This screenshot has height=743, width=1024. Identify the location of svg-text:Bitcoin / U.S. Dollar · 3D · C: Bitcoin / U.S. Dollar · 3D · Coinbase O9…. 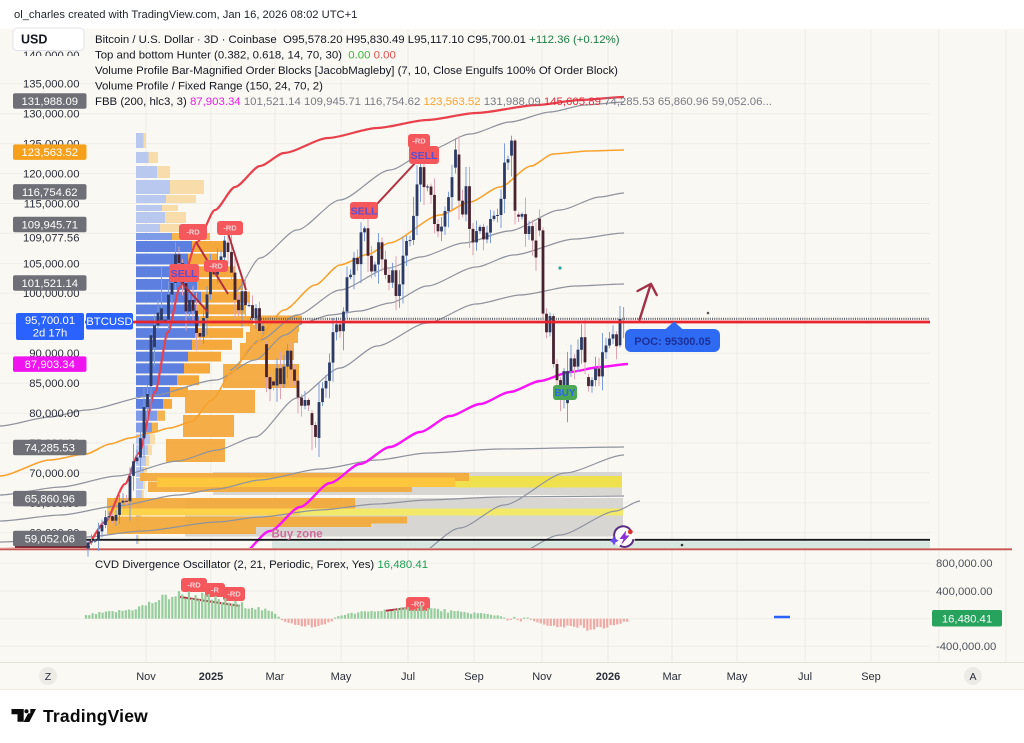
(357, 40).